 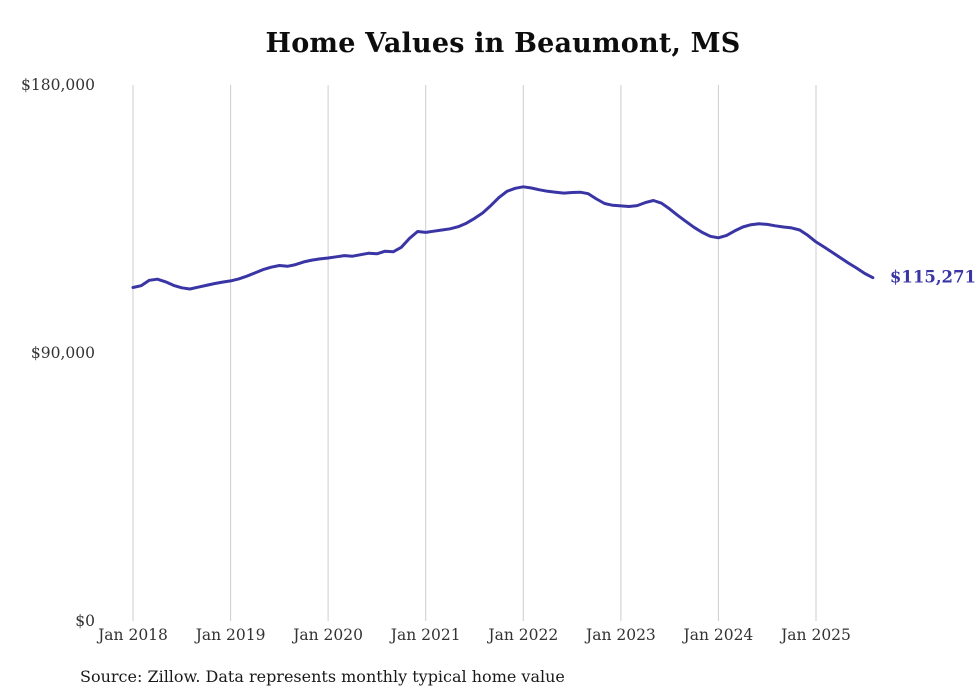 I want to click on value-line, so click(x=503, y=238).